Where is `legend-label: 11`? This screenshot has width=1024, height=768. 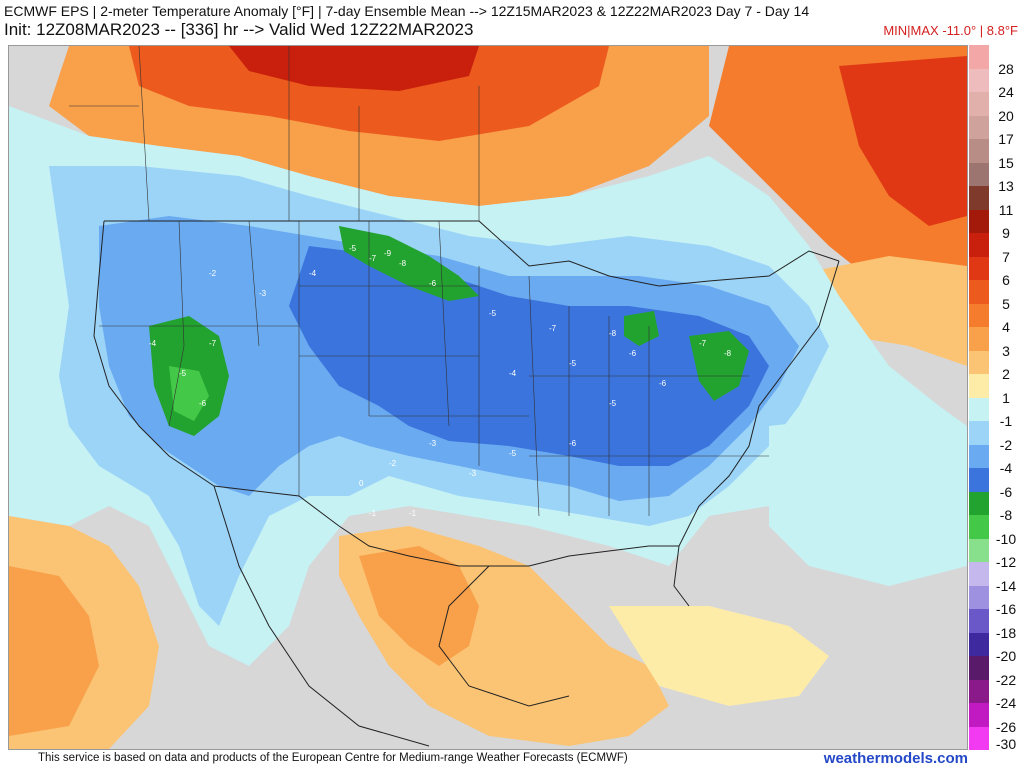
legend-label: 11 is located at coordinates (1006, 209).